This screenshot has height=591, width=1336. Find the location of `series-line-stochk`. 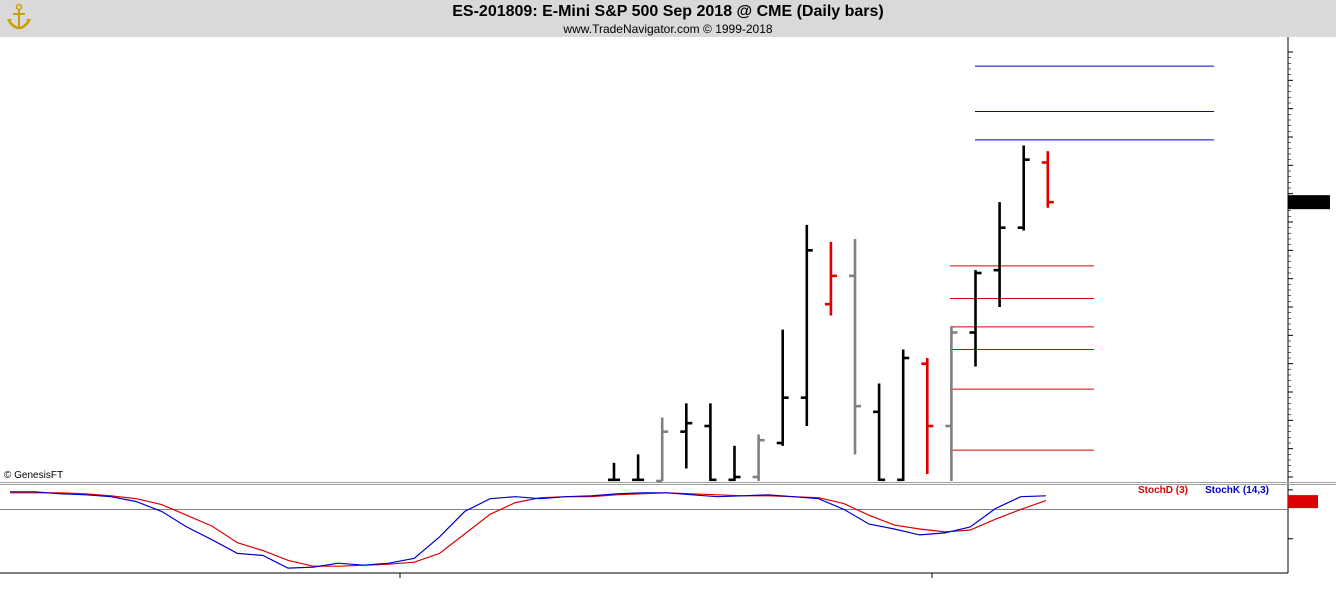

series-line-stochk is located at coordinates (528, 530).